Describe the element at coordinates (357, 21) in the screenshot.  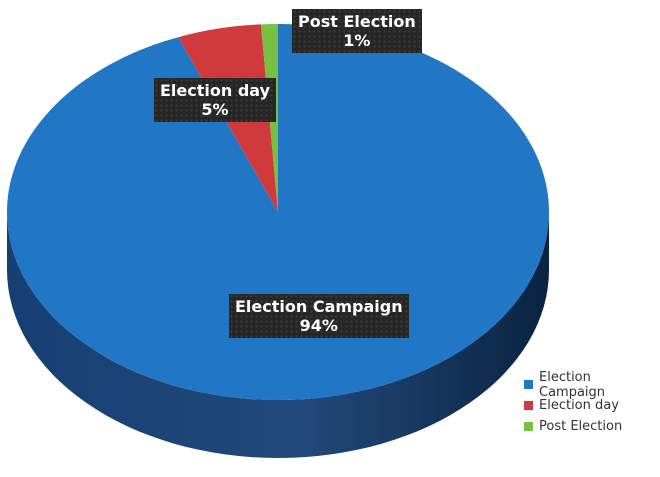
I see `data-label-name: Post Election` at that location.